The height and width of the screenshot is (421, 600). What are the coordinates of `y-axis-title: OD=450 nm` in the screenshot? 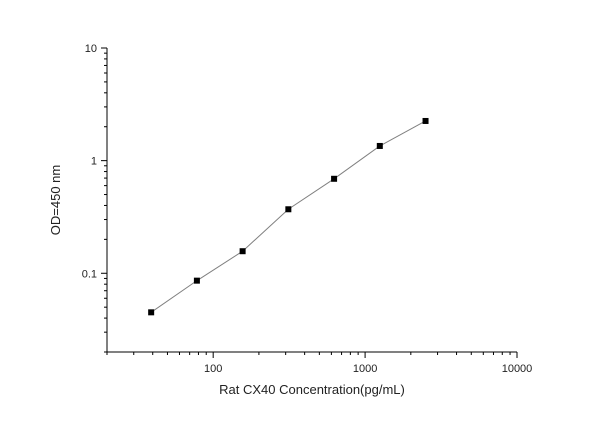 It's located at (55, 200).